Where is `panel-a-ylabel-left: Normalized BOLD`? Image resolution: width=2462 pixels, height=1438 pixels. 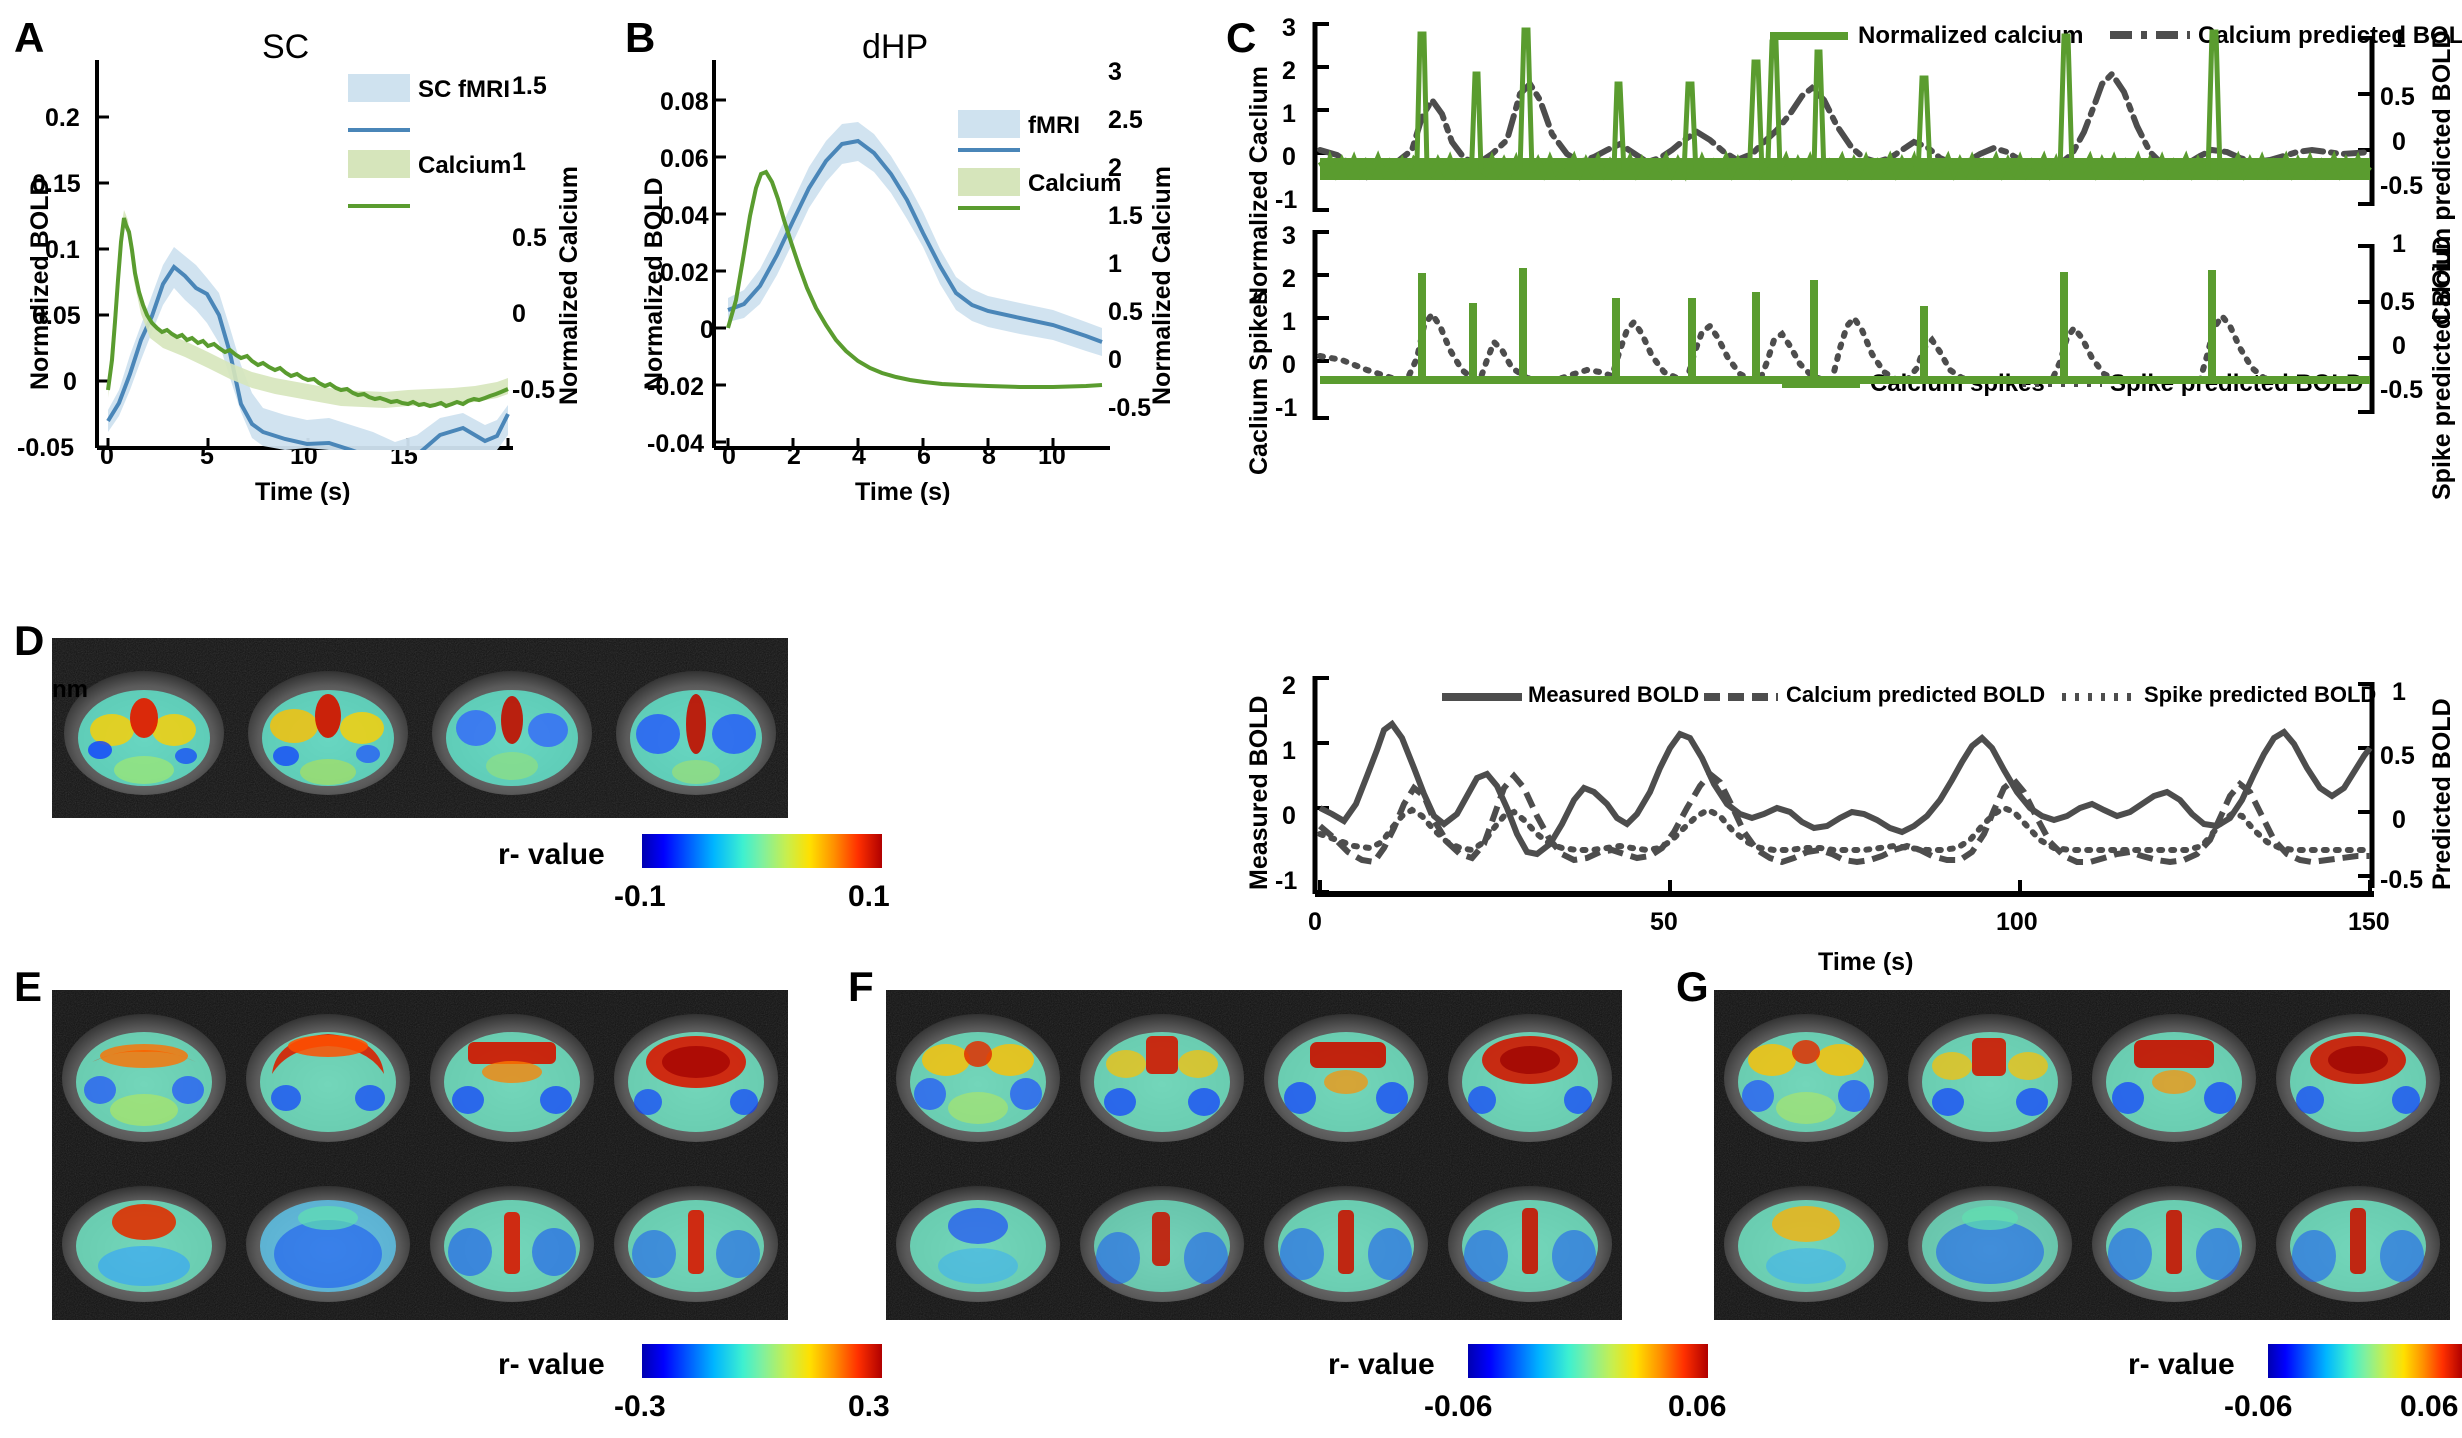 panel-a-ylabel-left: Normalized BOLD is located at coordinates (40, 283).